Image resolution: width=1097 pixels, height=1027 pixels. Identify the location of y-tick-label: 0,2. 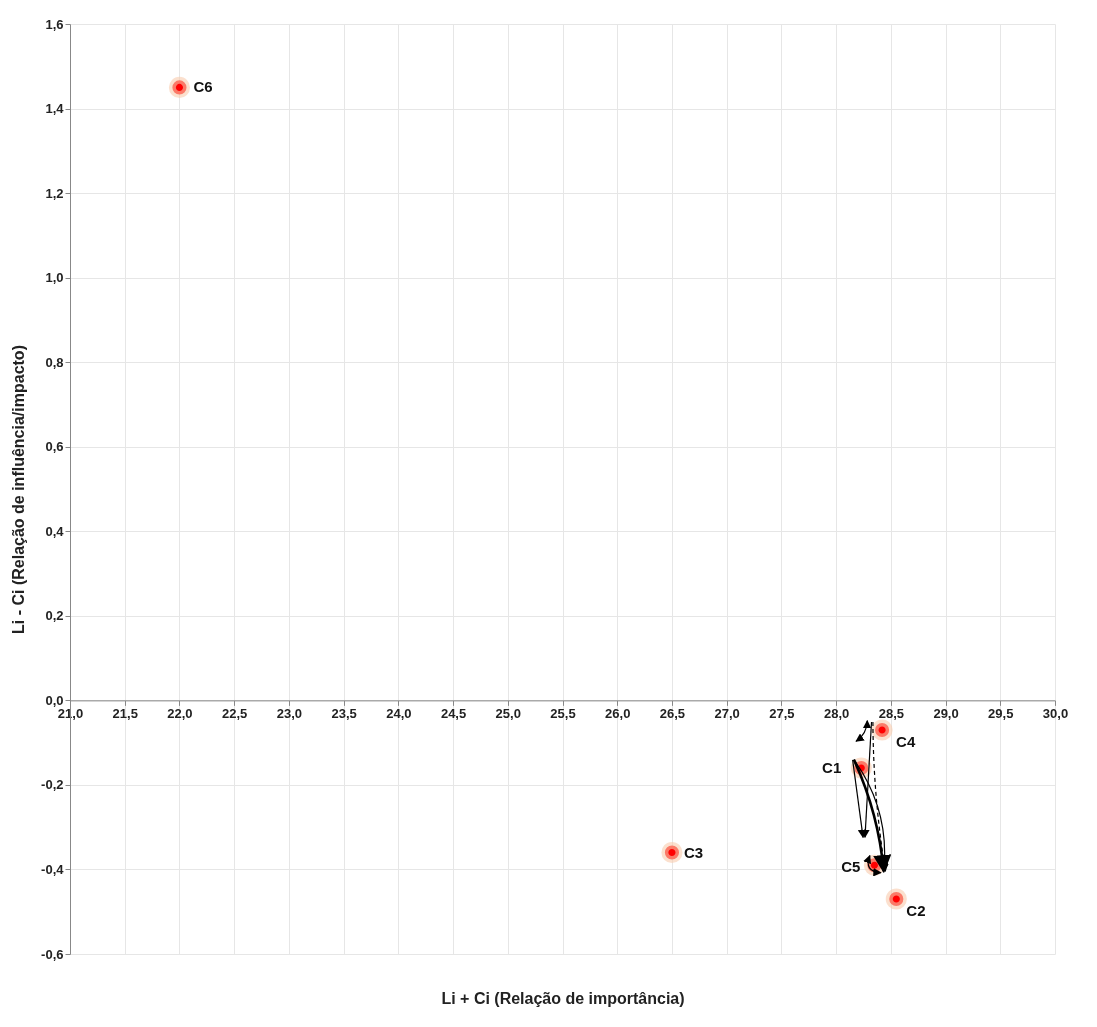
(54, 616).